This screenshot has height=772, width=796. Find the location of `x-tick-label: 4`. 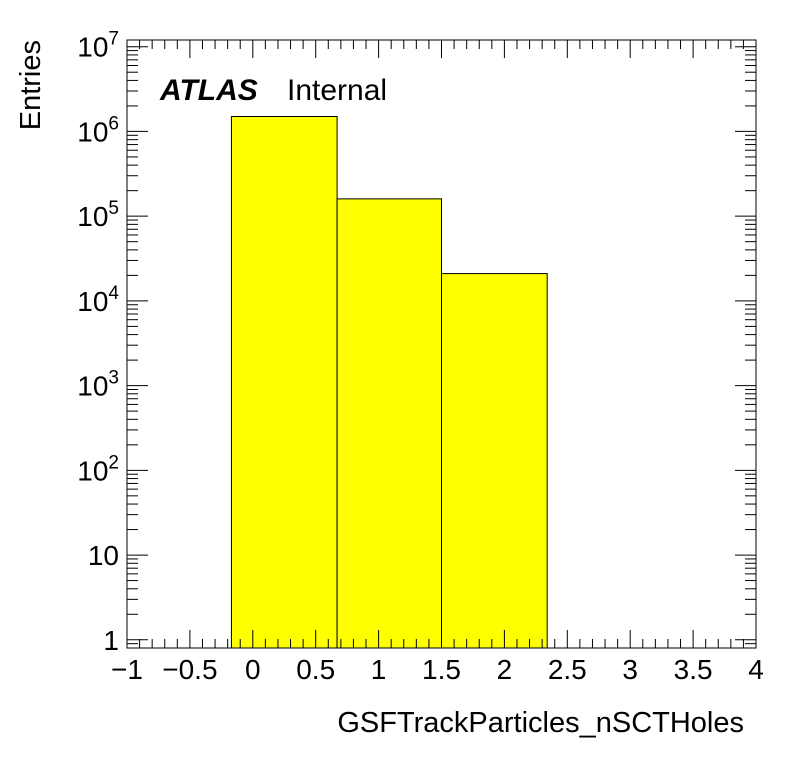

x-tick-label: 4 is located at coordinates (756, 669).